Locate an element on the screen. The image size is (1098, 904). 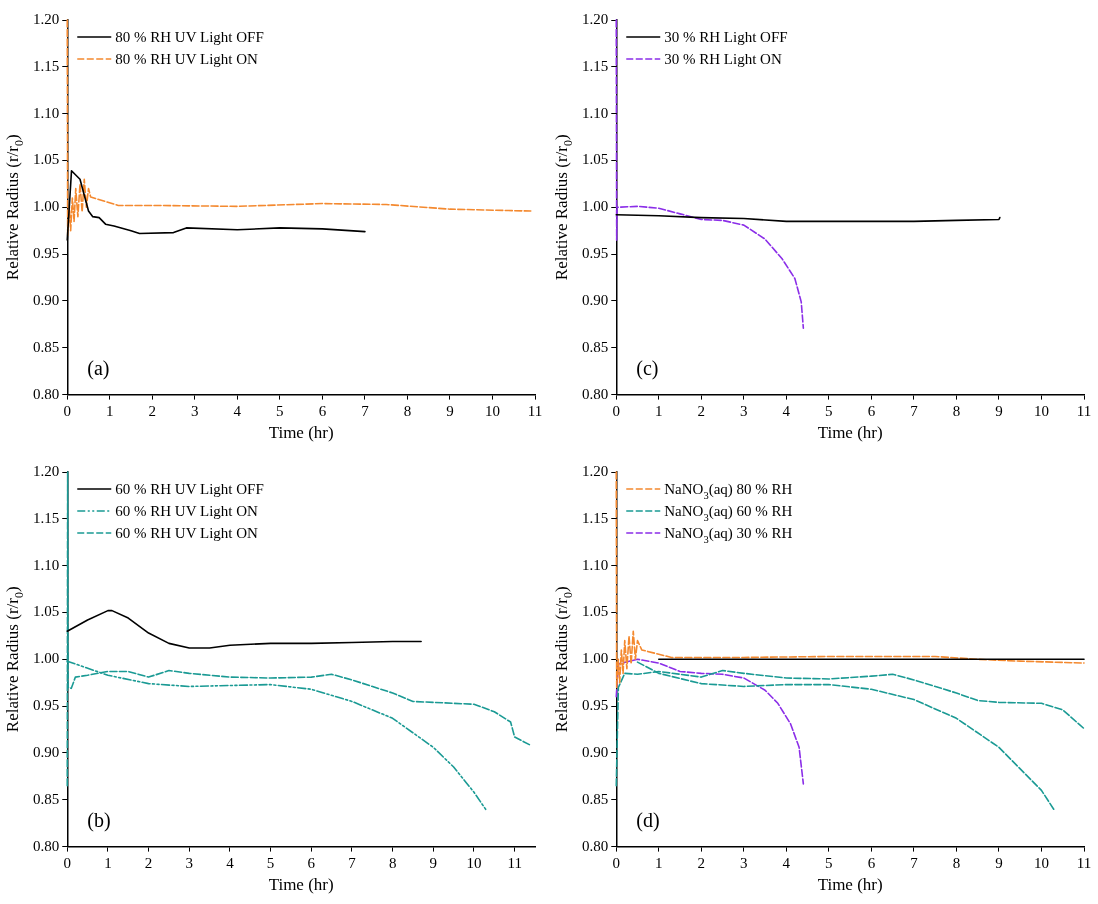
legend-label: 30 % RH Light ON is located at coordinates (723, 59).